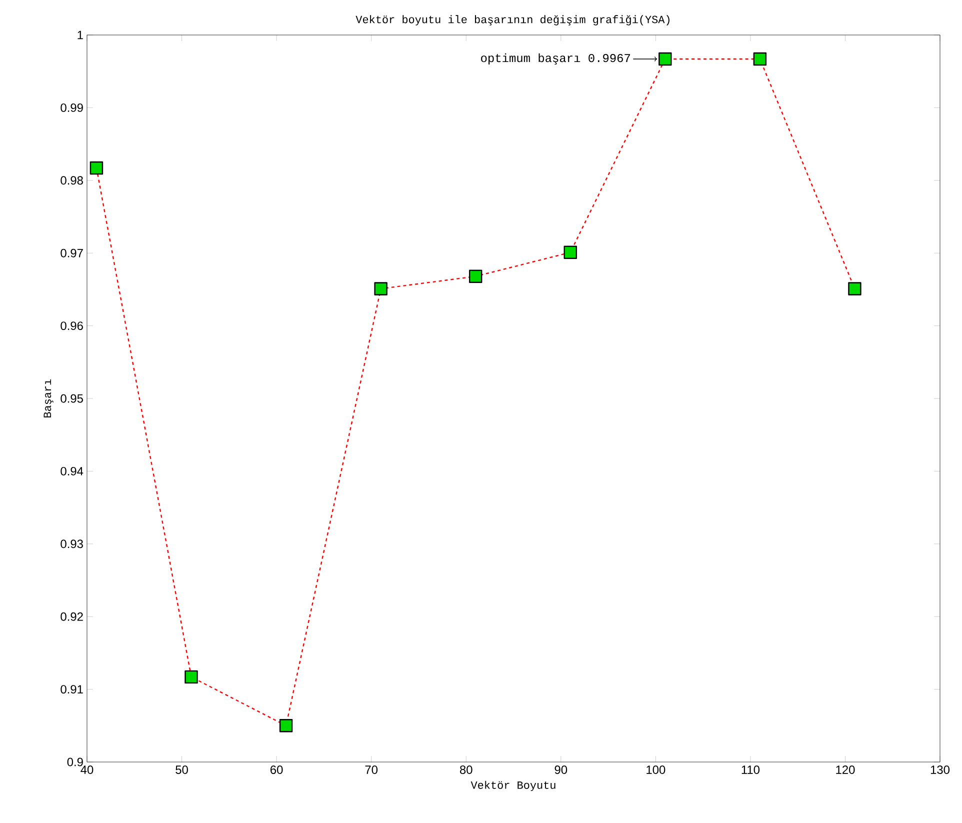 The height and width of the screenshot is (823, 962). I want to click on annotation: optimum başarı 0.9967, so click(555, 59).